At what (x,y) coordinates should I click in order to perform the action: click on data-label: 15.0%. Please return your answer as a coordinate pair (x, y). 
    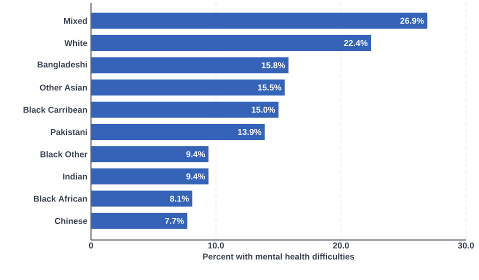
    Looking at the image, I should click on (264, 109).